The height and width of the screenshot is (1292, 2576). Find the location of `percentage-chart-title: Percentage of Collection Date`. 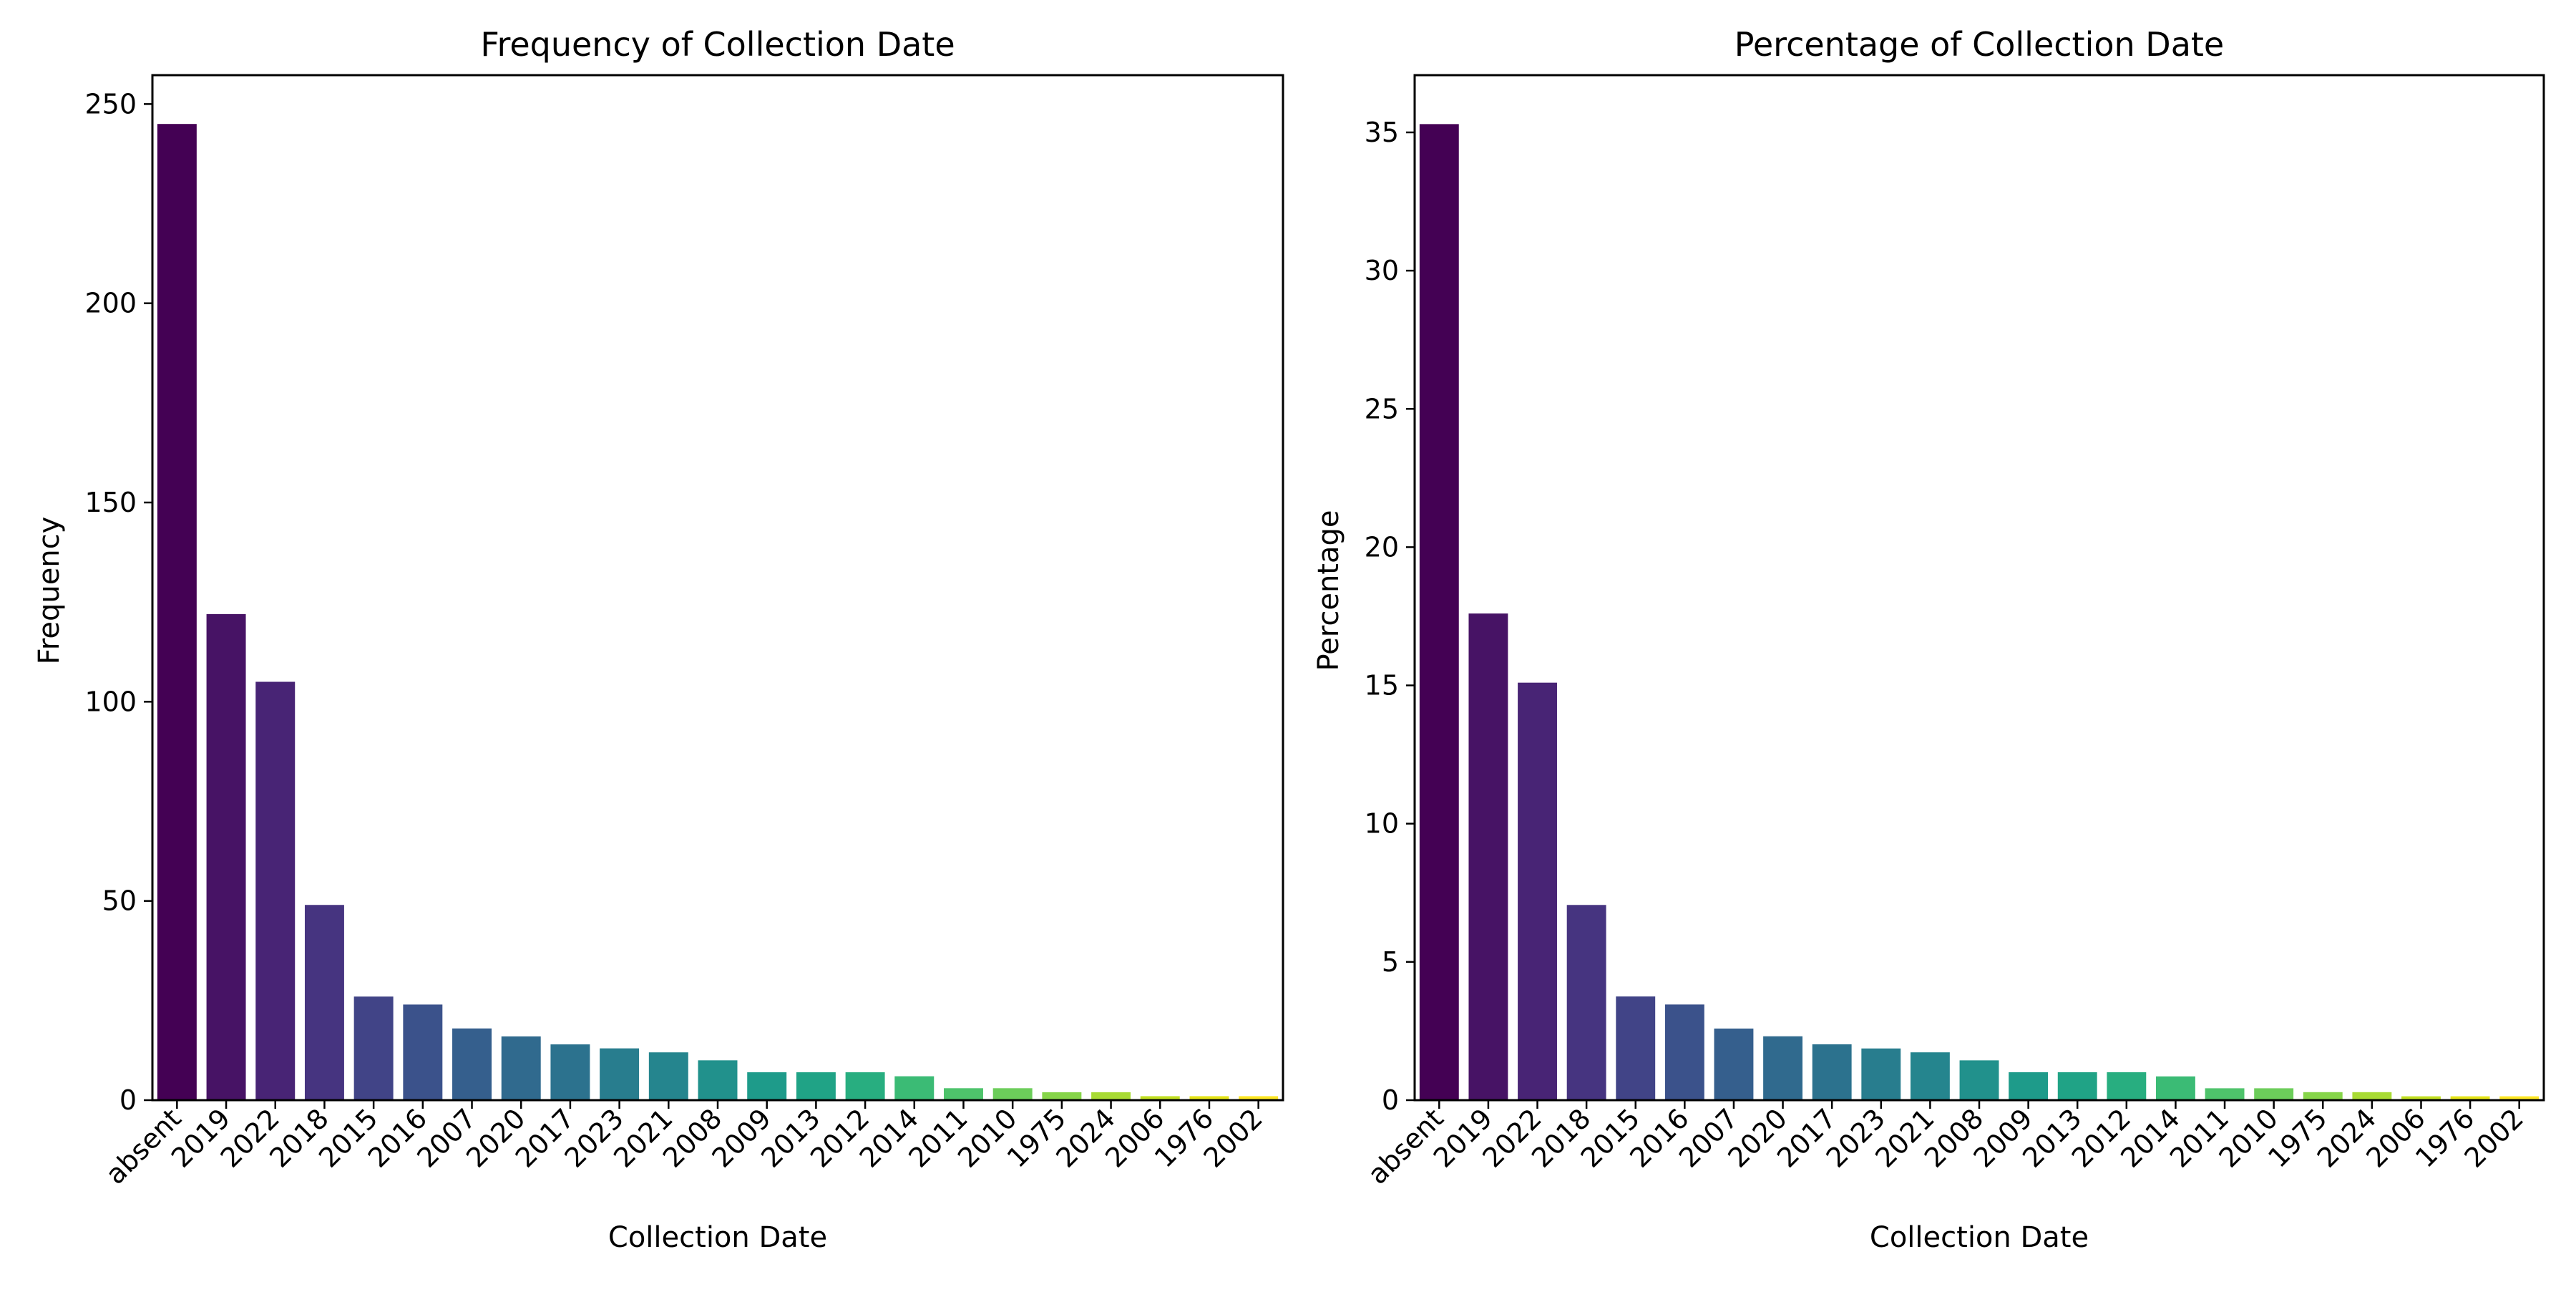

percentage-chart-title: Percentage of Collection Date is located at coordinates (1979, 44).